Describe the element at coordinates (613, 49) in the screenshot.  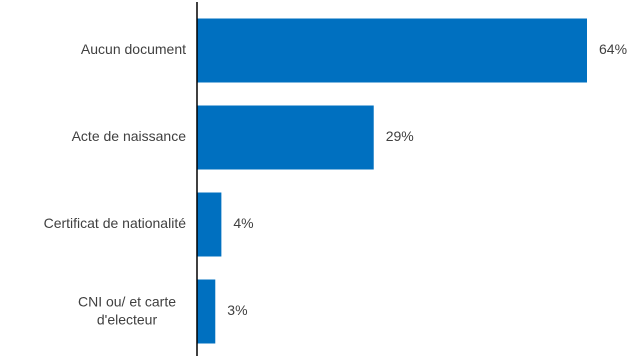
I see `value-label: 64%` at that location.